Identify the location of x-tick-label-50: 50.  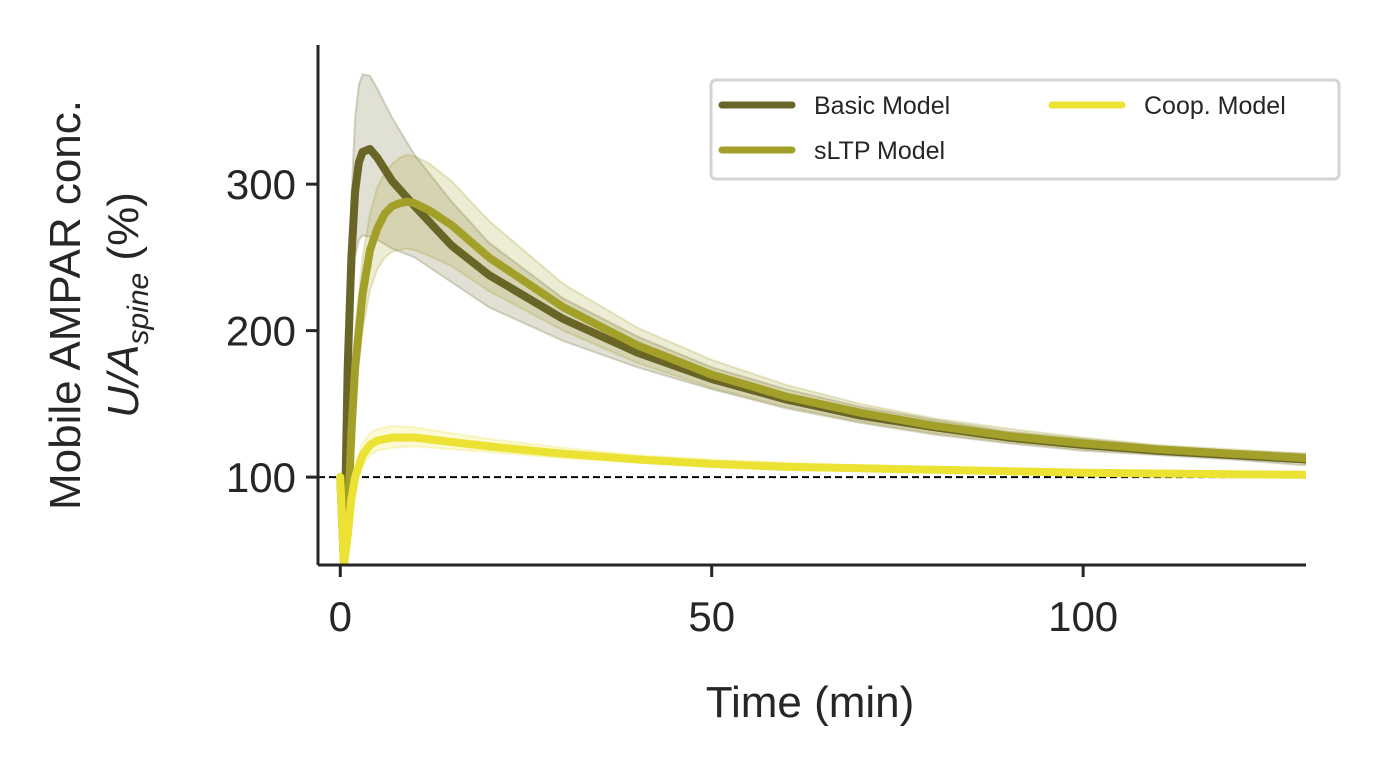
(711, 616).